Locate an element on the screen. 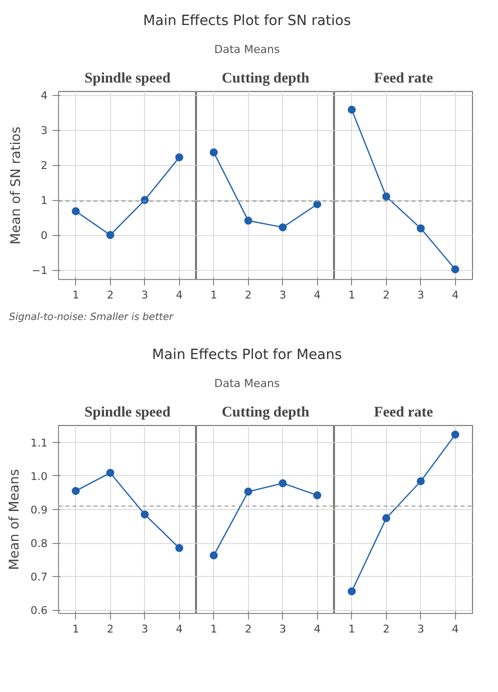  y-axis-title: Mean of SN ratios is located at coordinates (16, 185).